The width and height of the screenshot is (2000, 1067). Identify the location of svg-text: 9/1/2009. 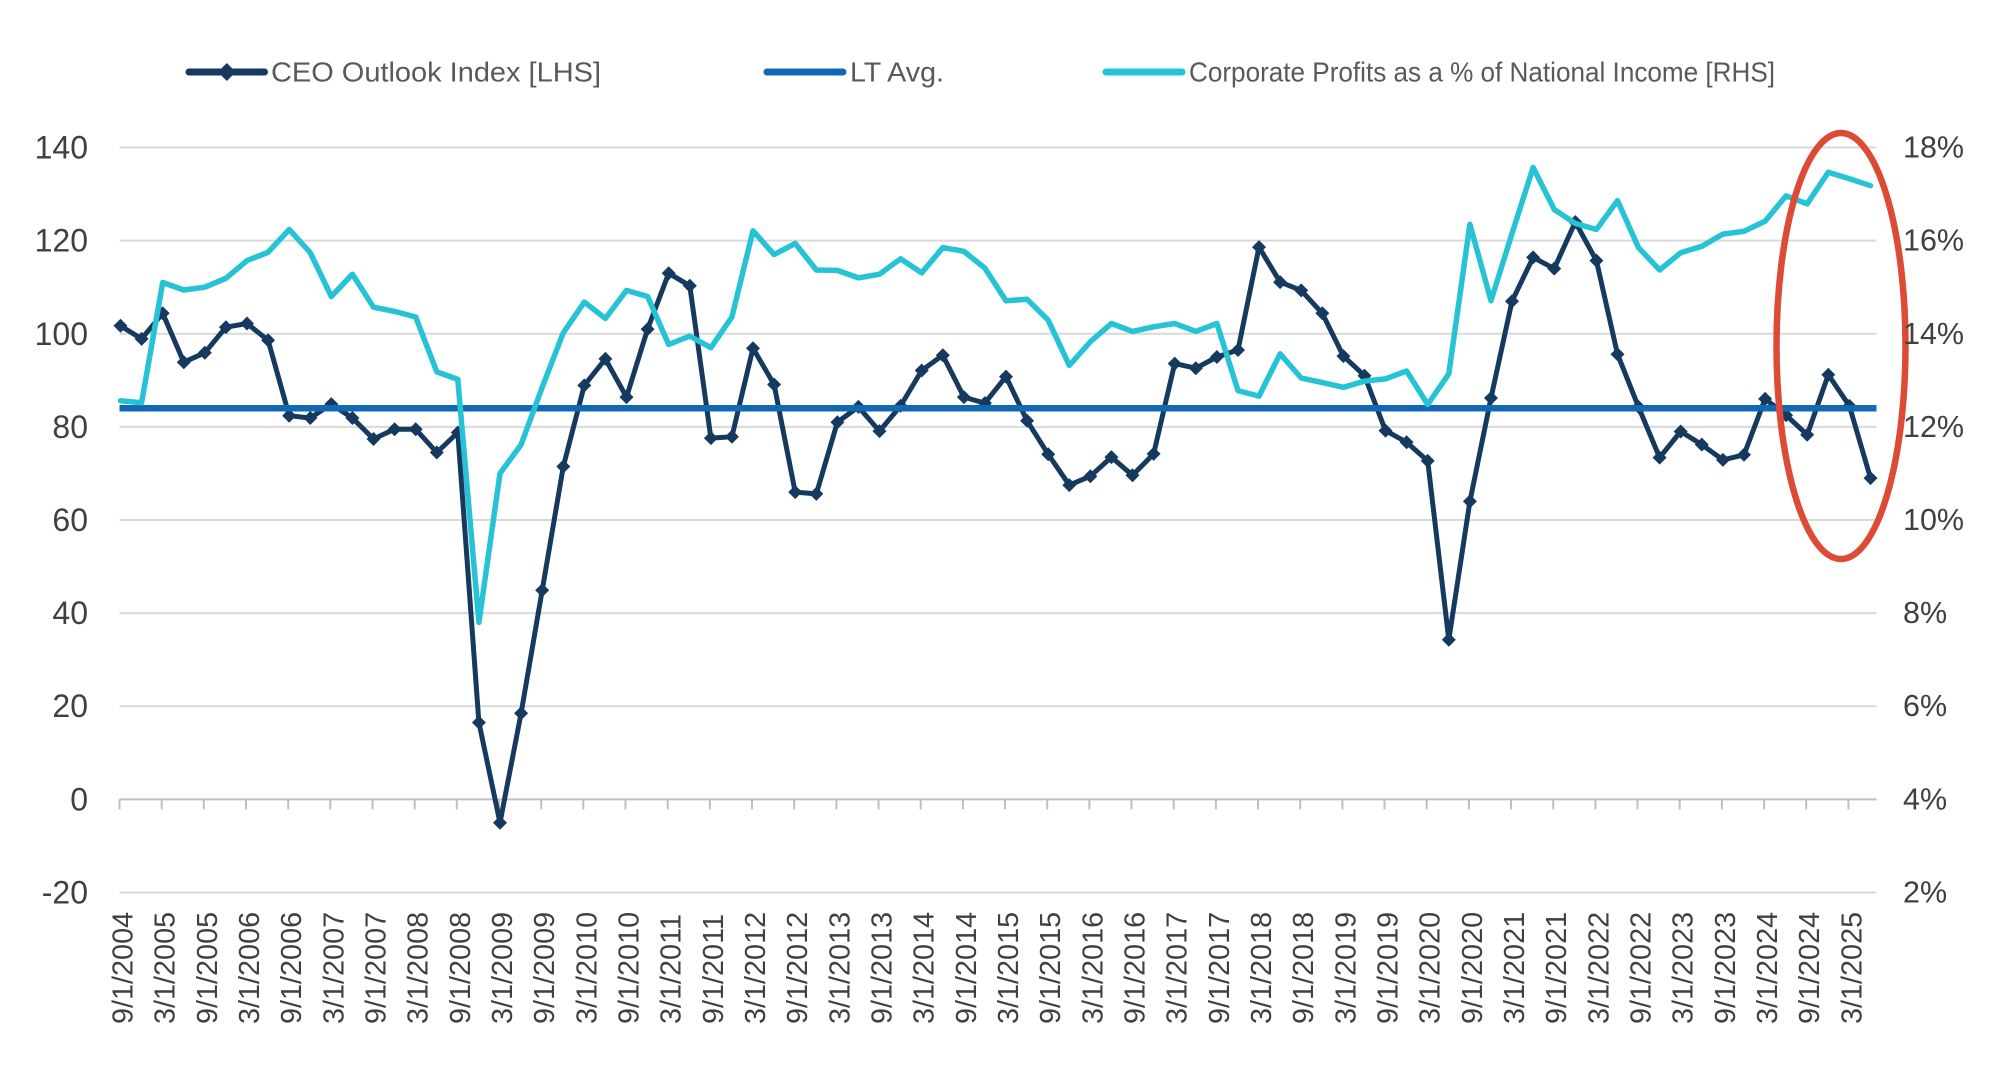
(545, 968).